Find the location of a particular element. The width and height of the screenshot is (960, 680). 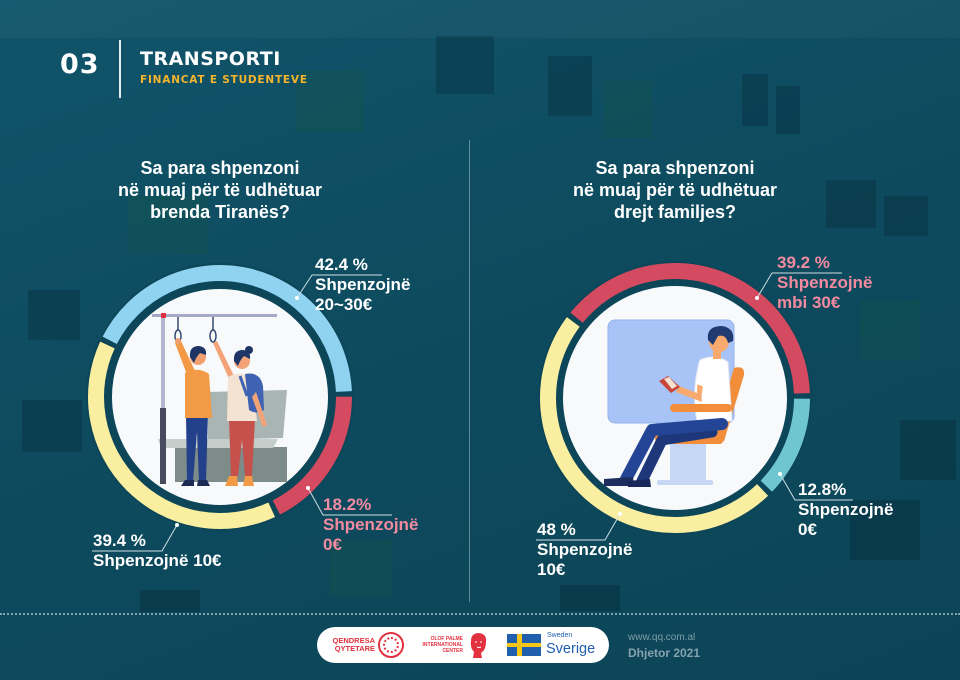

grab-bar is located at coordinates (214, 315).